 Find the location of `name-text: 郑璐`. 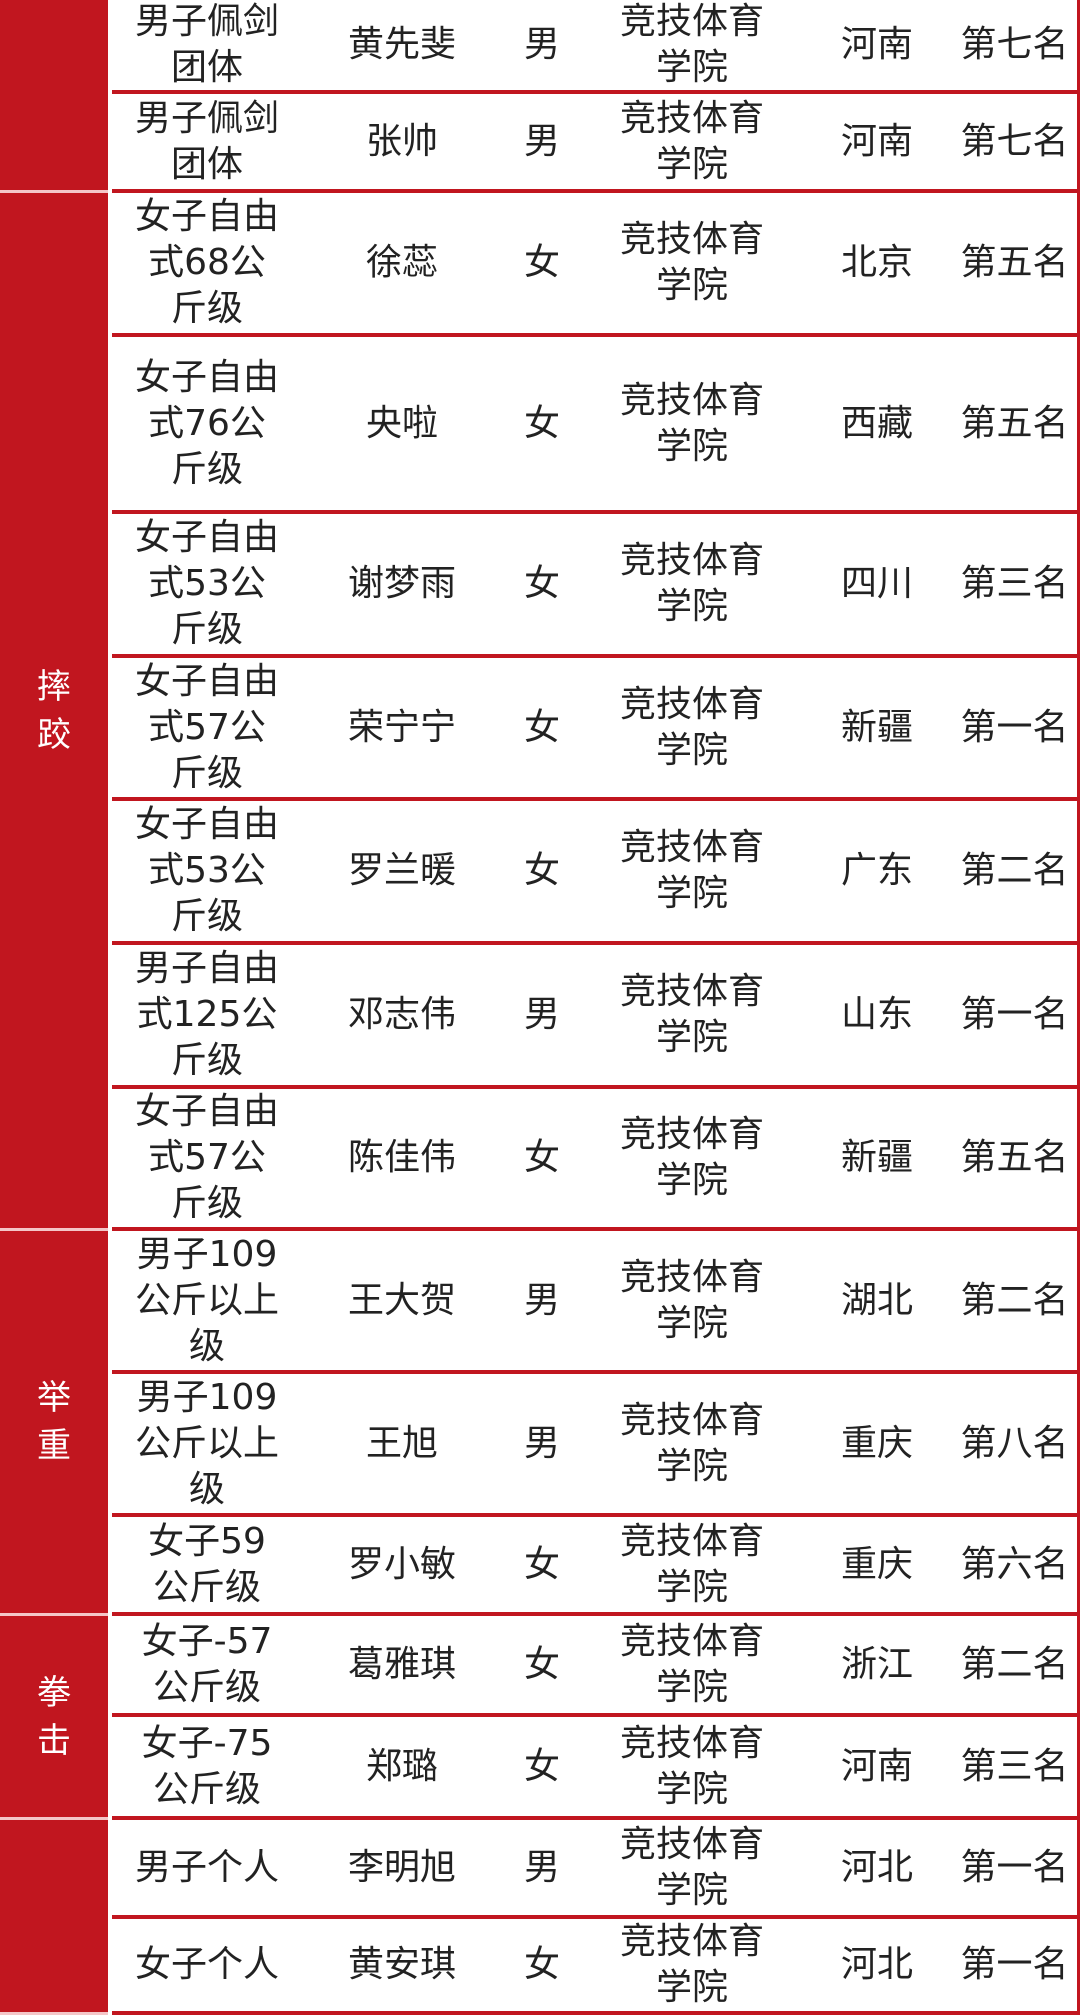

name-text: 郑璐 is located at coordinates (401, 1766).